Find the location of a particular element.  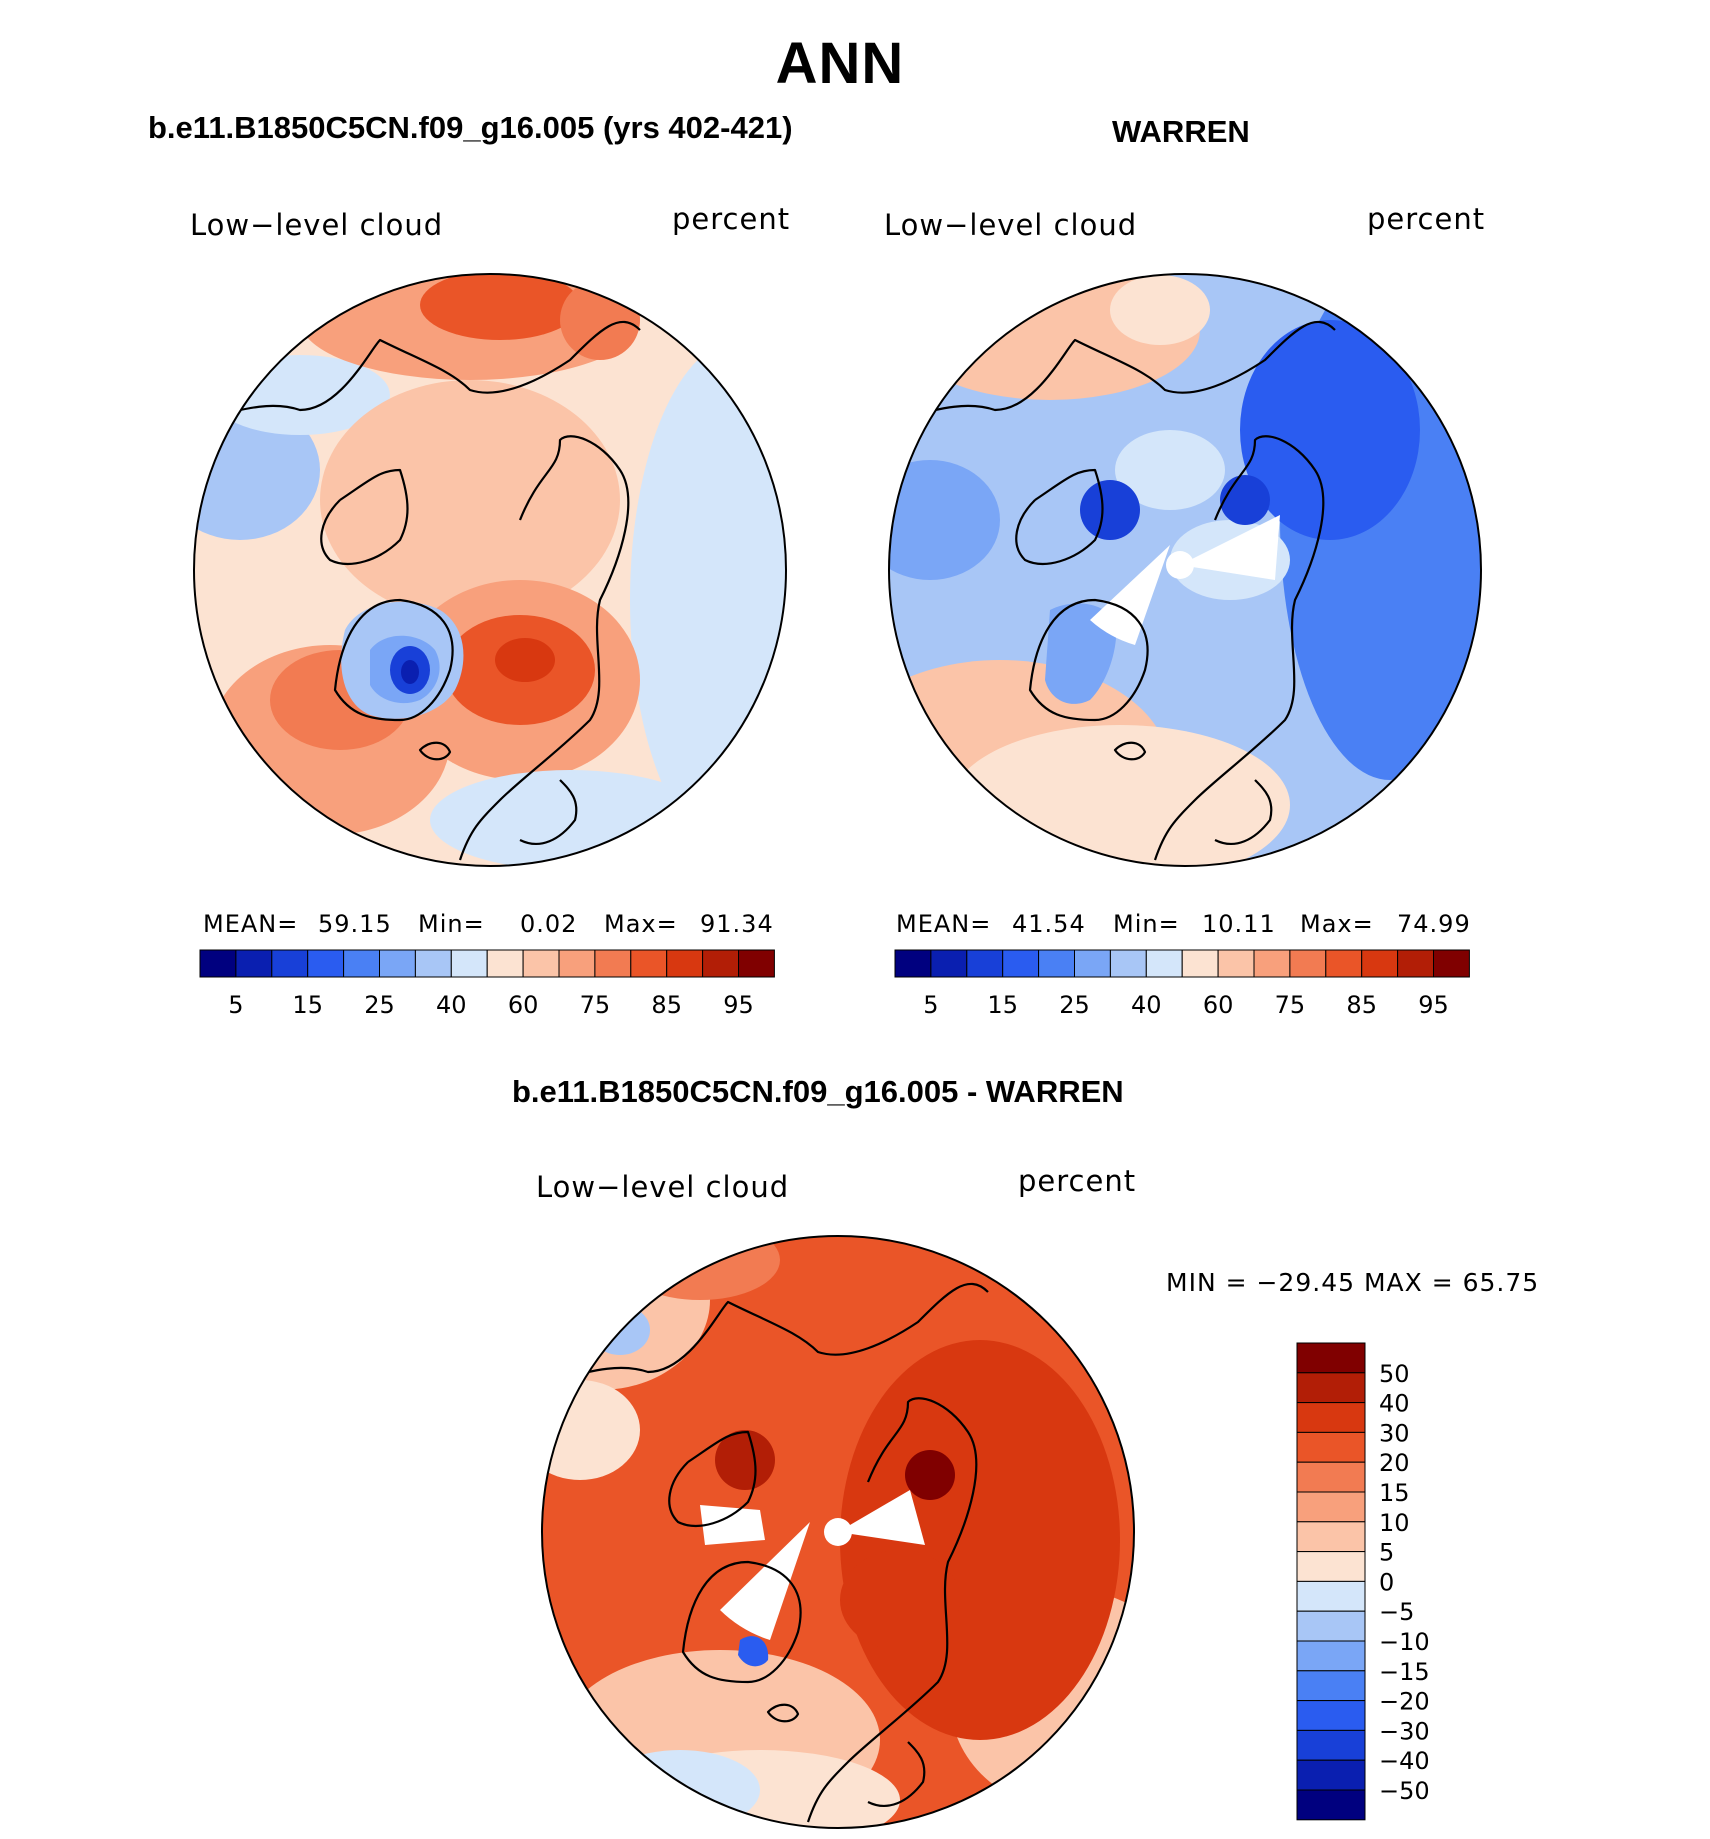

map2-colorbar-tick-label: 85 is located at coordinates (1361, 1005).